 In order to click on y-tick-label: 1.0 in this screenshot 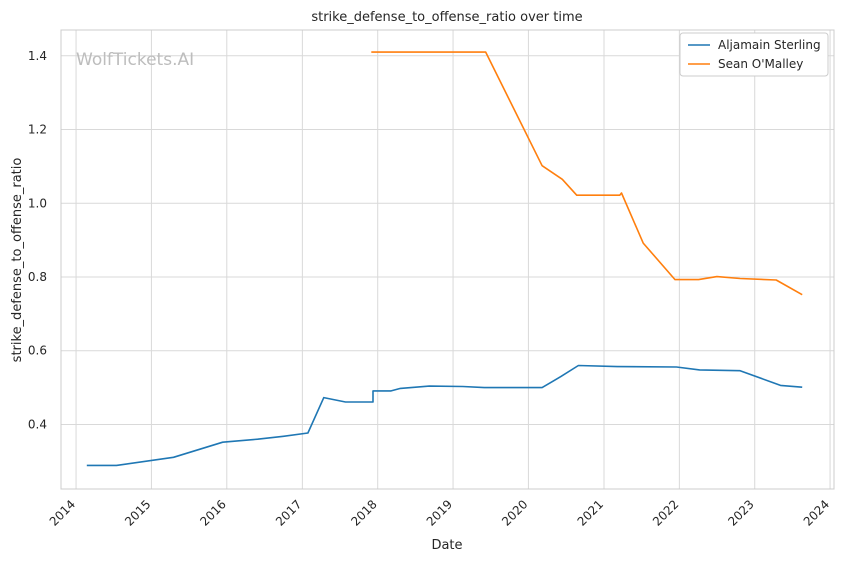, I will do `click(37, 203)`.